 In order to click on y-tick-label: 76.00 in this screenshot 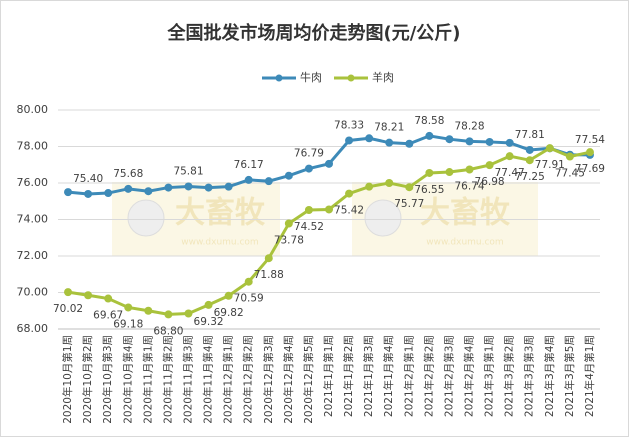, I will do `click(33, 182)`.